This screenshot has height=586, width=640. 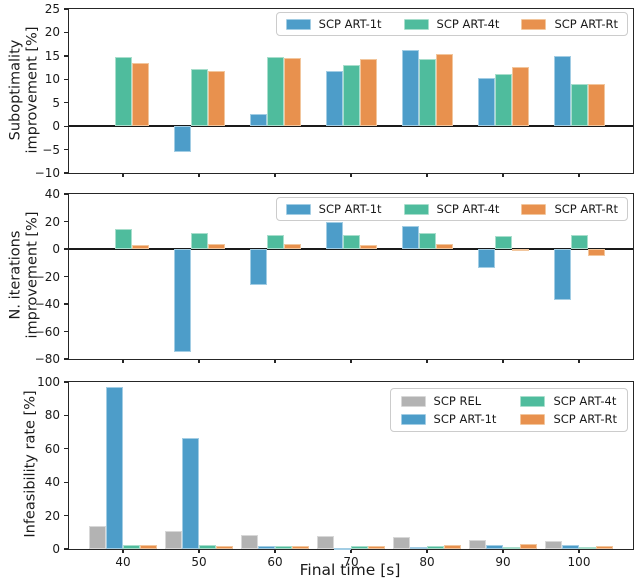 I want to click on x-tick-label: 90, so click(x=503, y=562).